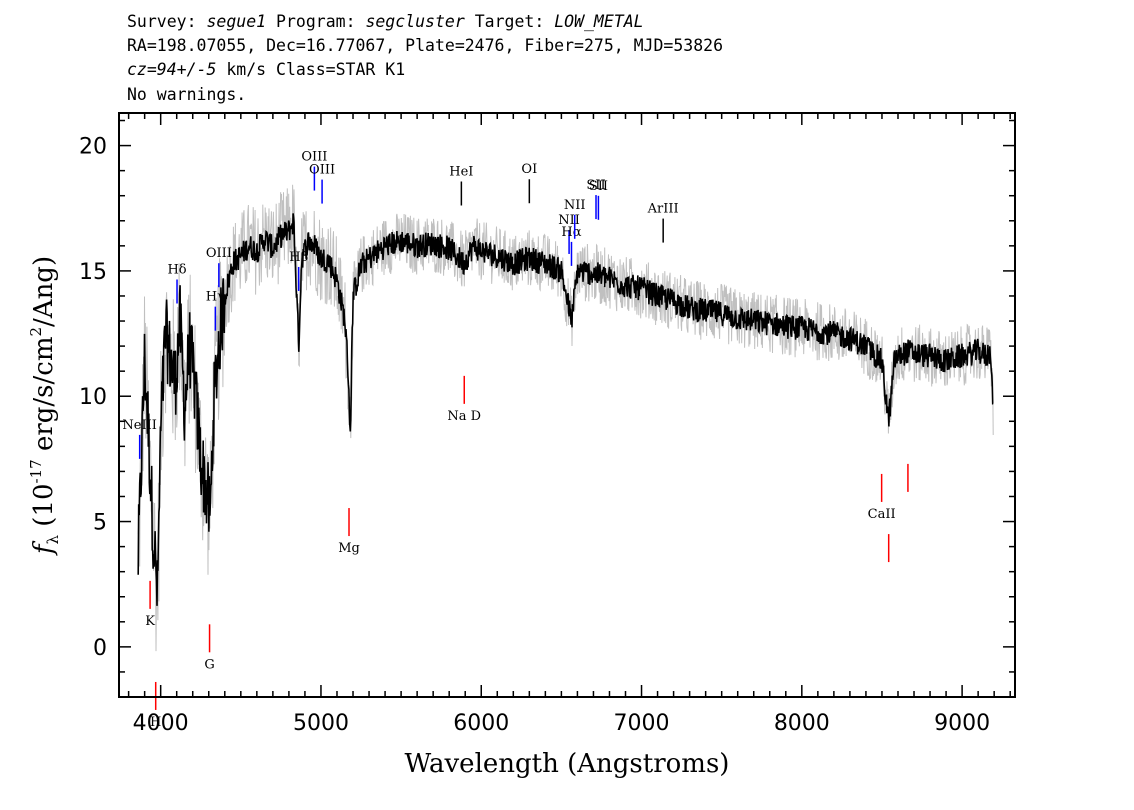 The height and width of the screenshot is (810, 1134). I want to click on line-label-10: Hα, so click(571, 232).